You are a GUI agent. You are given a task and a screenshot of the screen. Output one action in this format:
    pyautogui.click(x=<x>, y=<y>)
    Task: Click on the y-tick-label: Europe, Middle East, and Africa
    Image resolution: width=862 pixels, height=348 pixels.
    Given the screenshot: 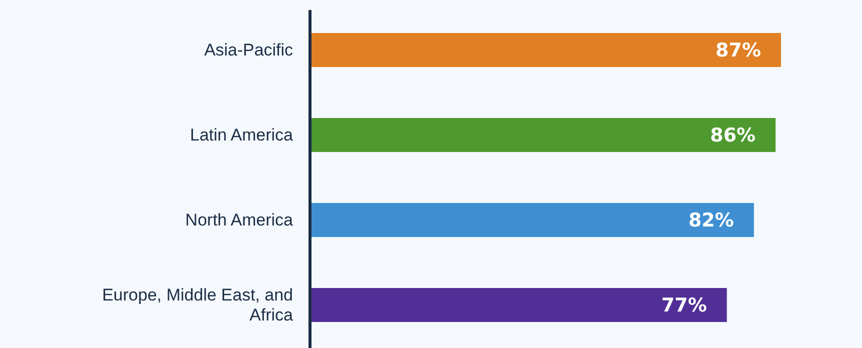 What is the action you would take?
    pyautogui.click(x=198, y=305)
    